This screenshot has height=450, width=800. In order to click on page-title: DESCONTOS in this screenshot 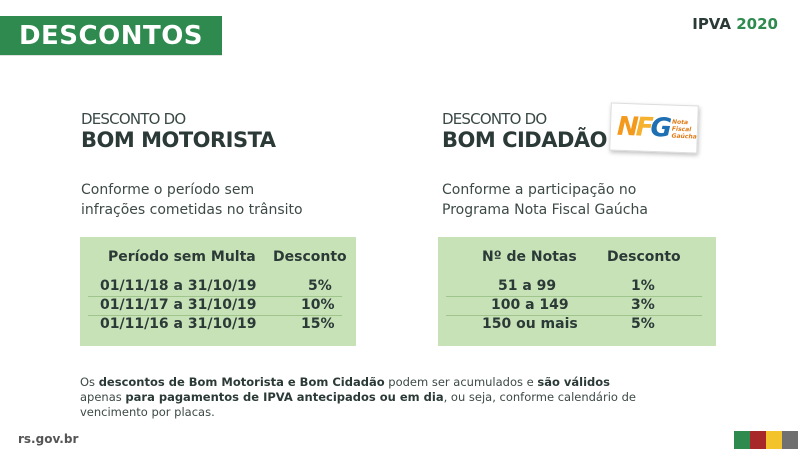, I will do `click(111, 35)`.